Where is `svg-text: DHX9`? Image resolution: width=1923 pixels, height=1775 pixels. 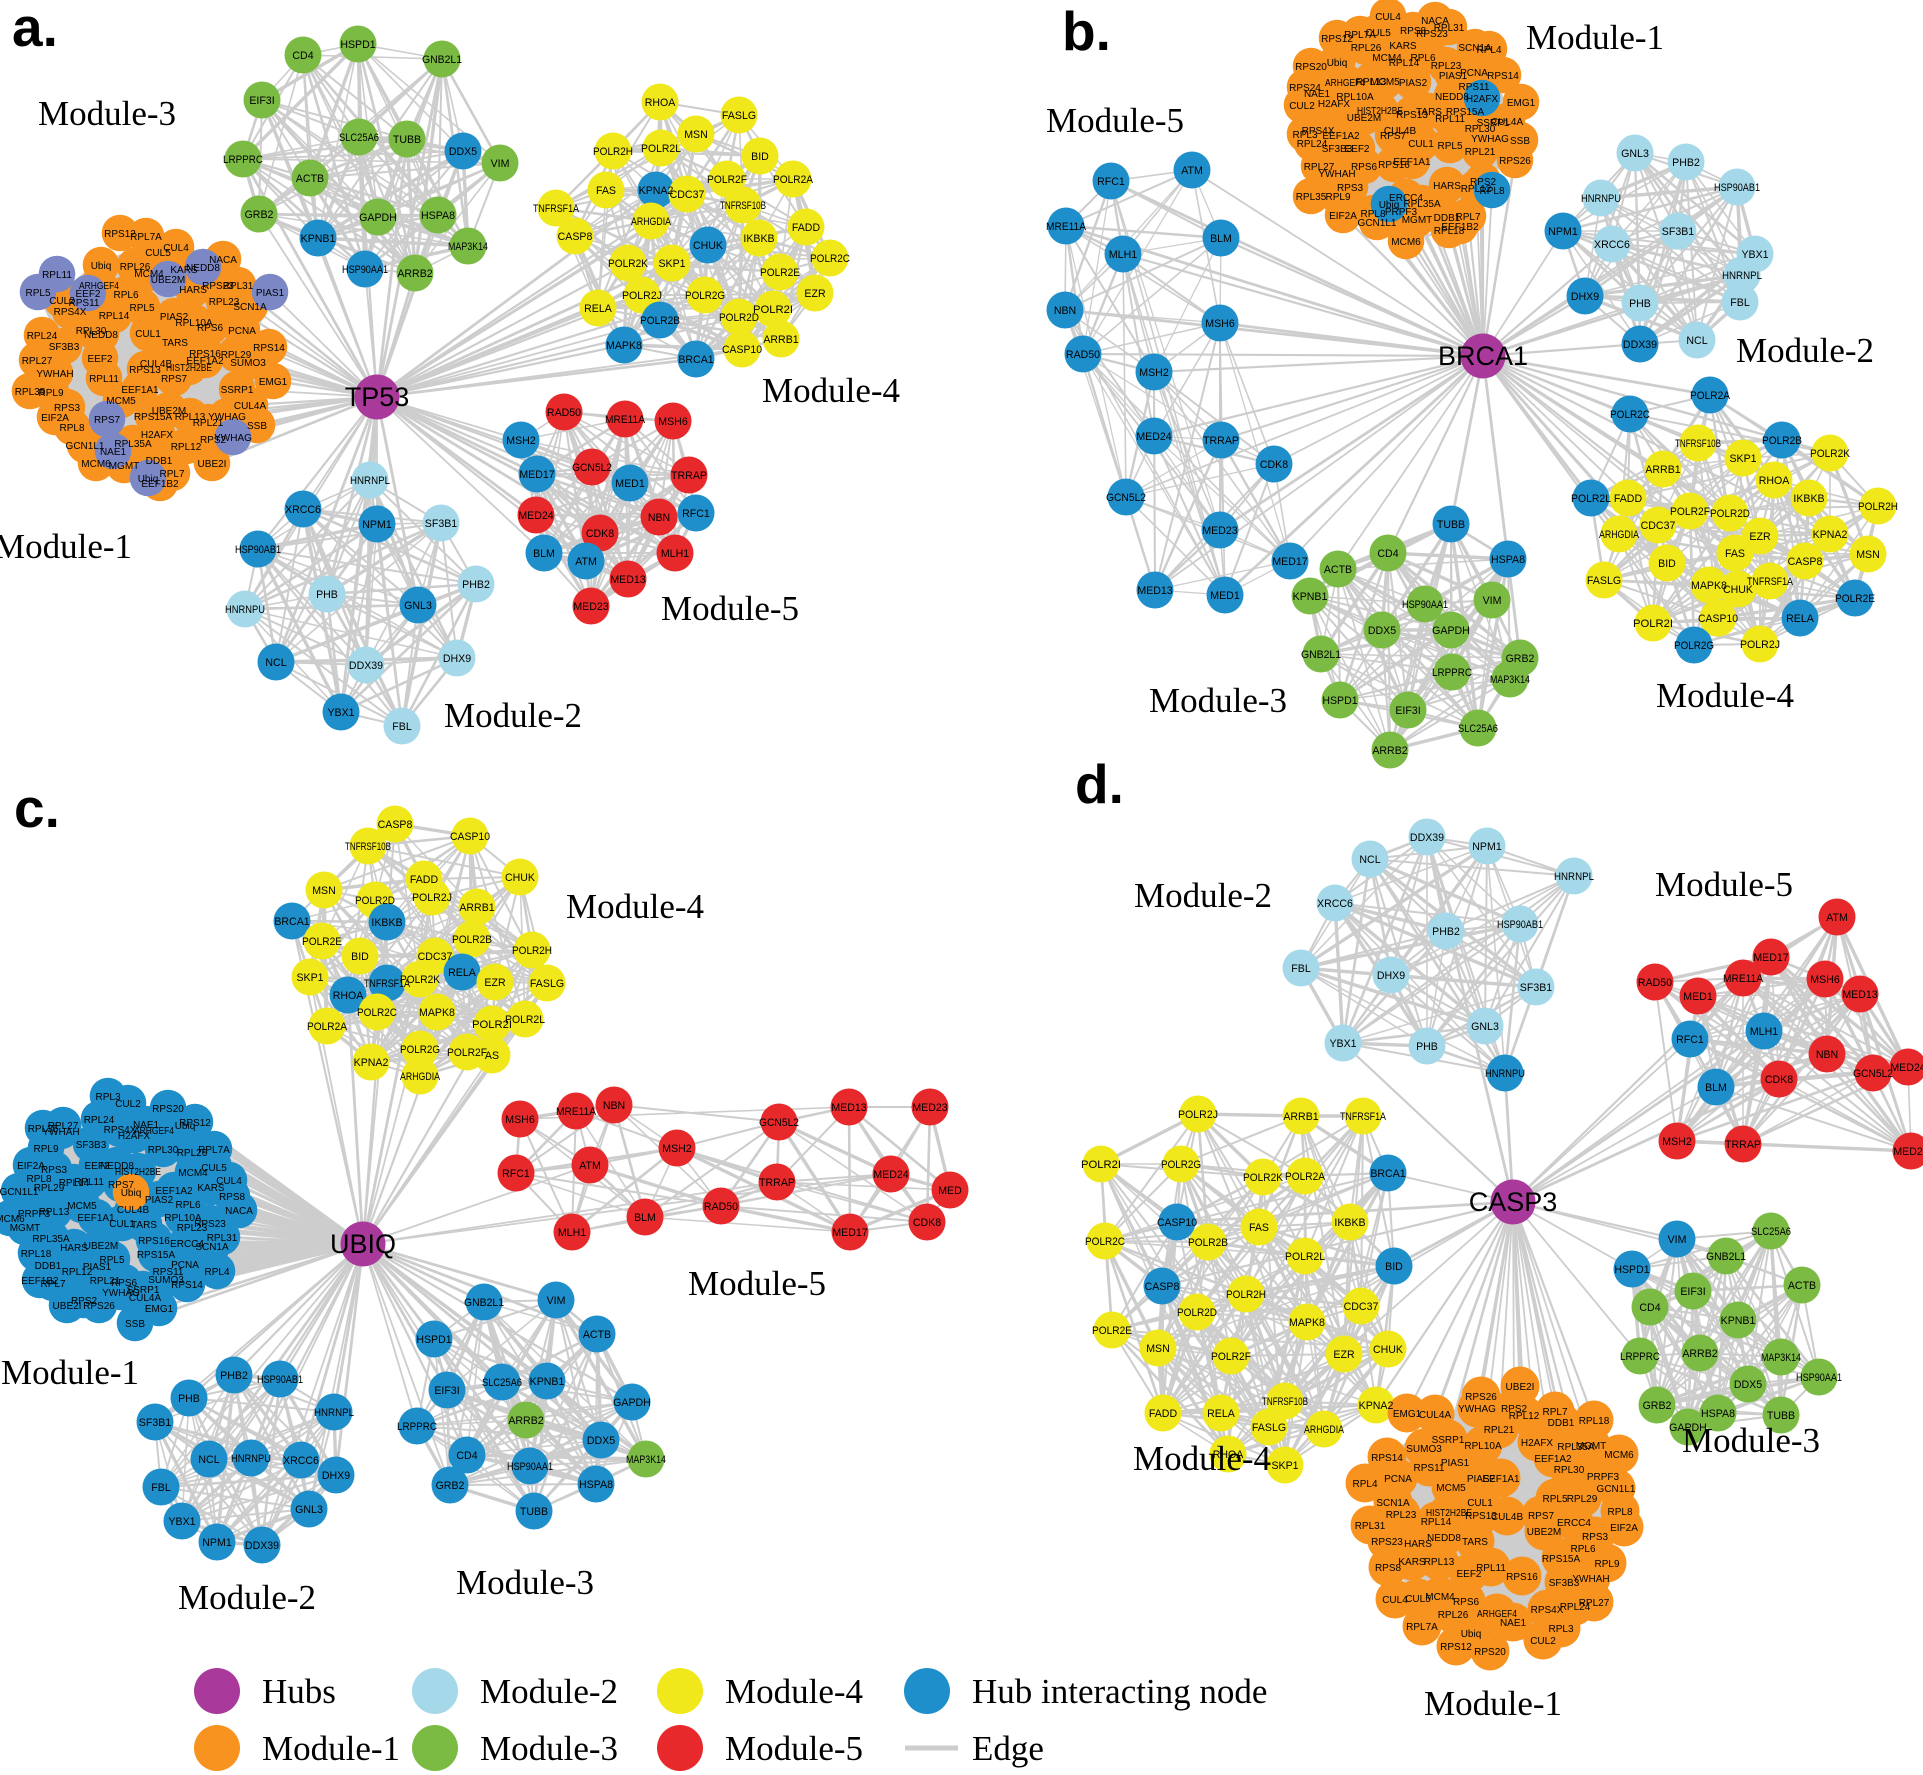 svg-text: DHX9 is located at coordinates (457, 659).